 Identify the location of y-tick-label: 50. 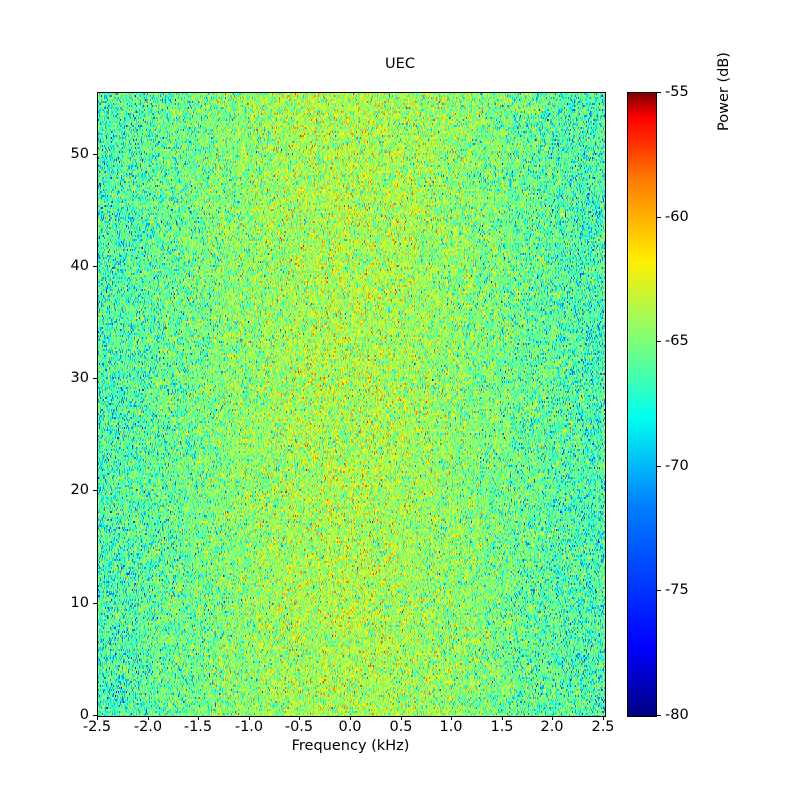
(79, 154).